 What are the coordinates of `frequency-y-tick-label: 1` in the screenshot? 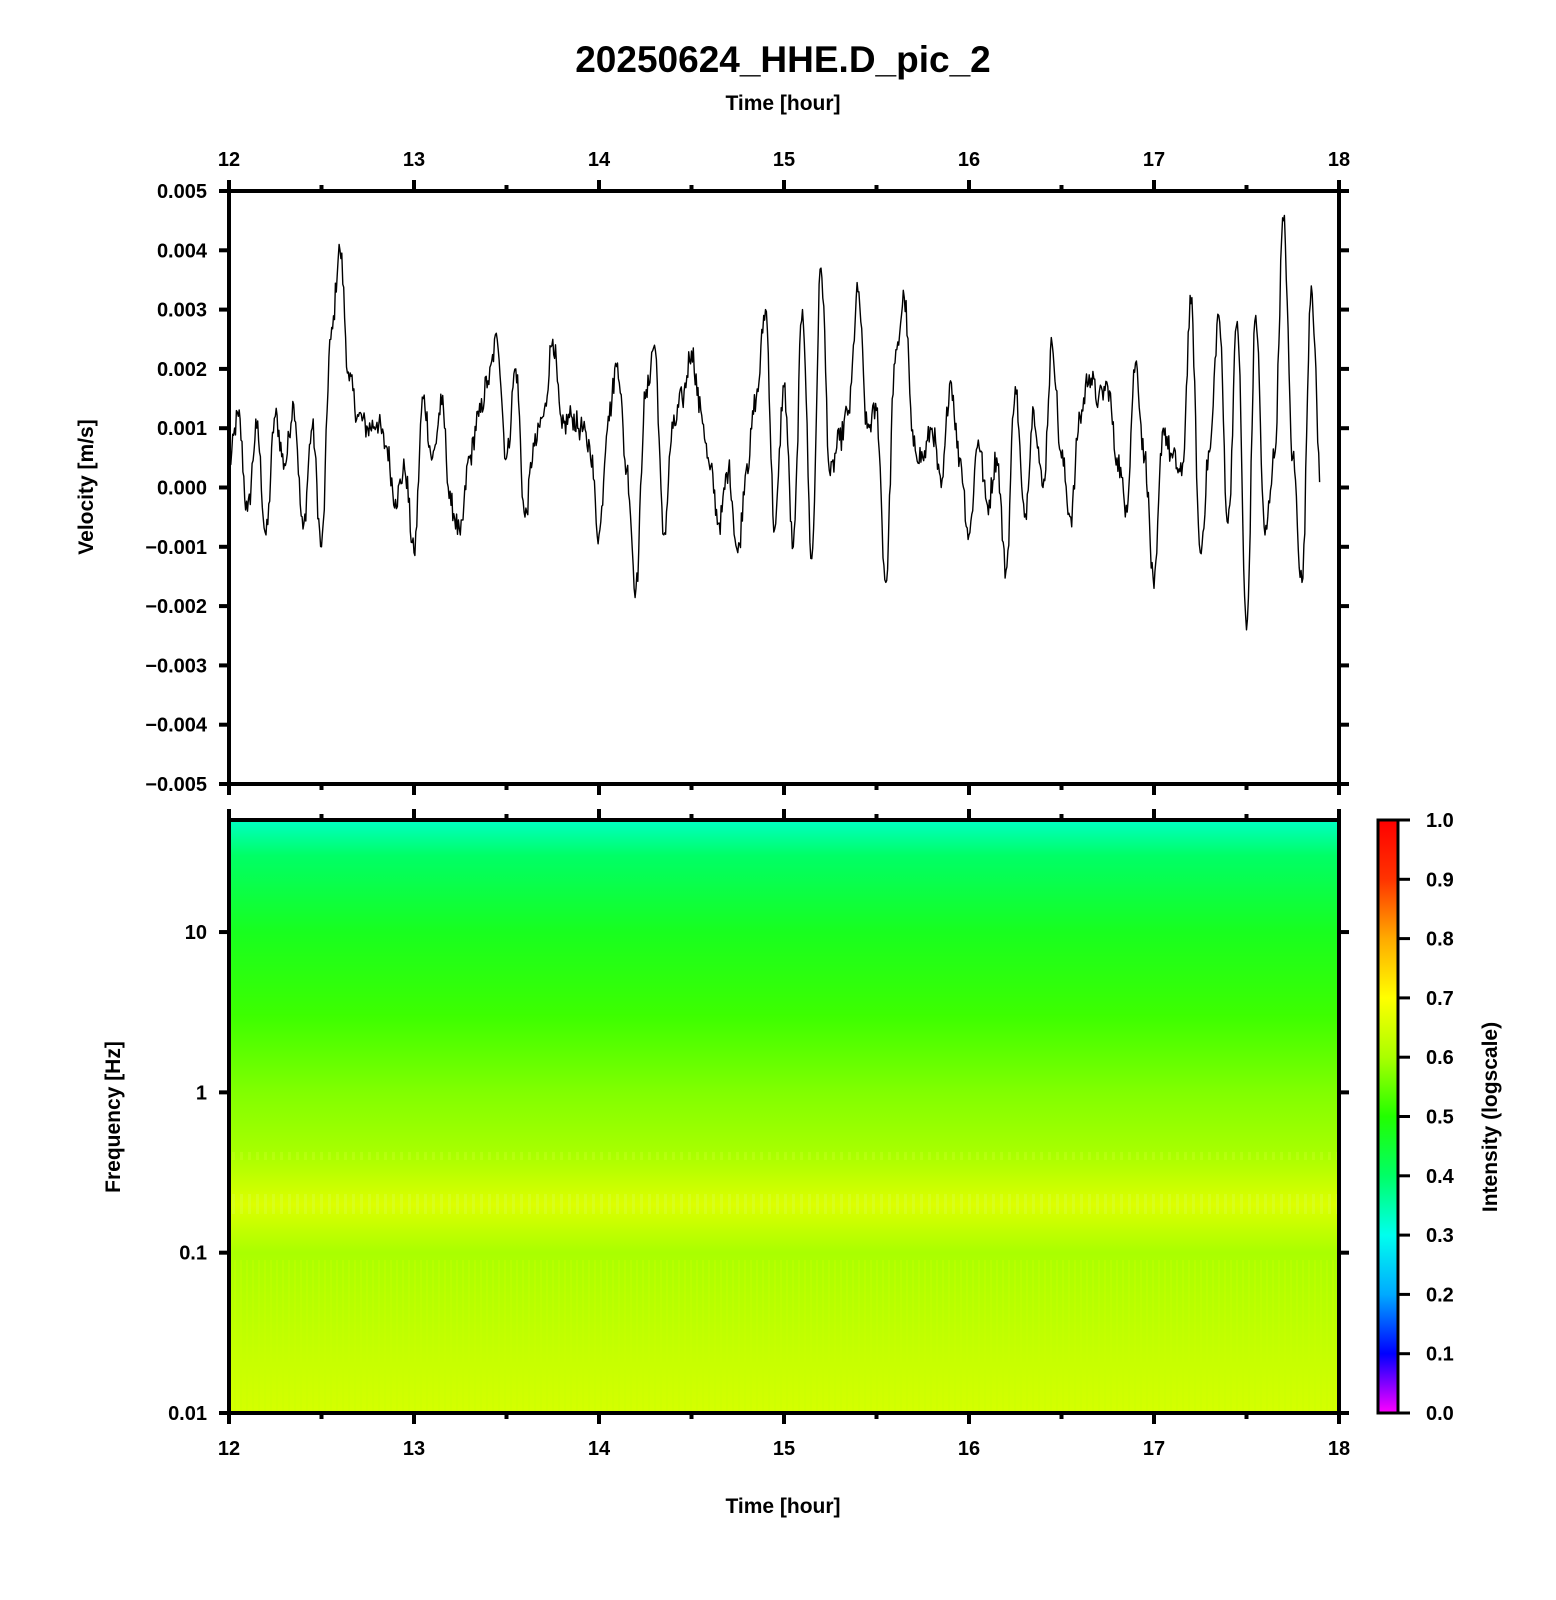 It's located at (201, 1093).